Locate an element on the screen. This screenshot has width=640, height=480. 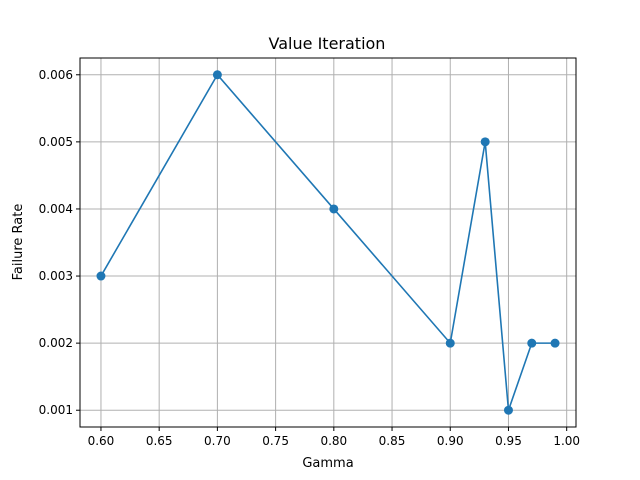
x-tick-label: 0.60 is located at coordinates (101, 441).